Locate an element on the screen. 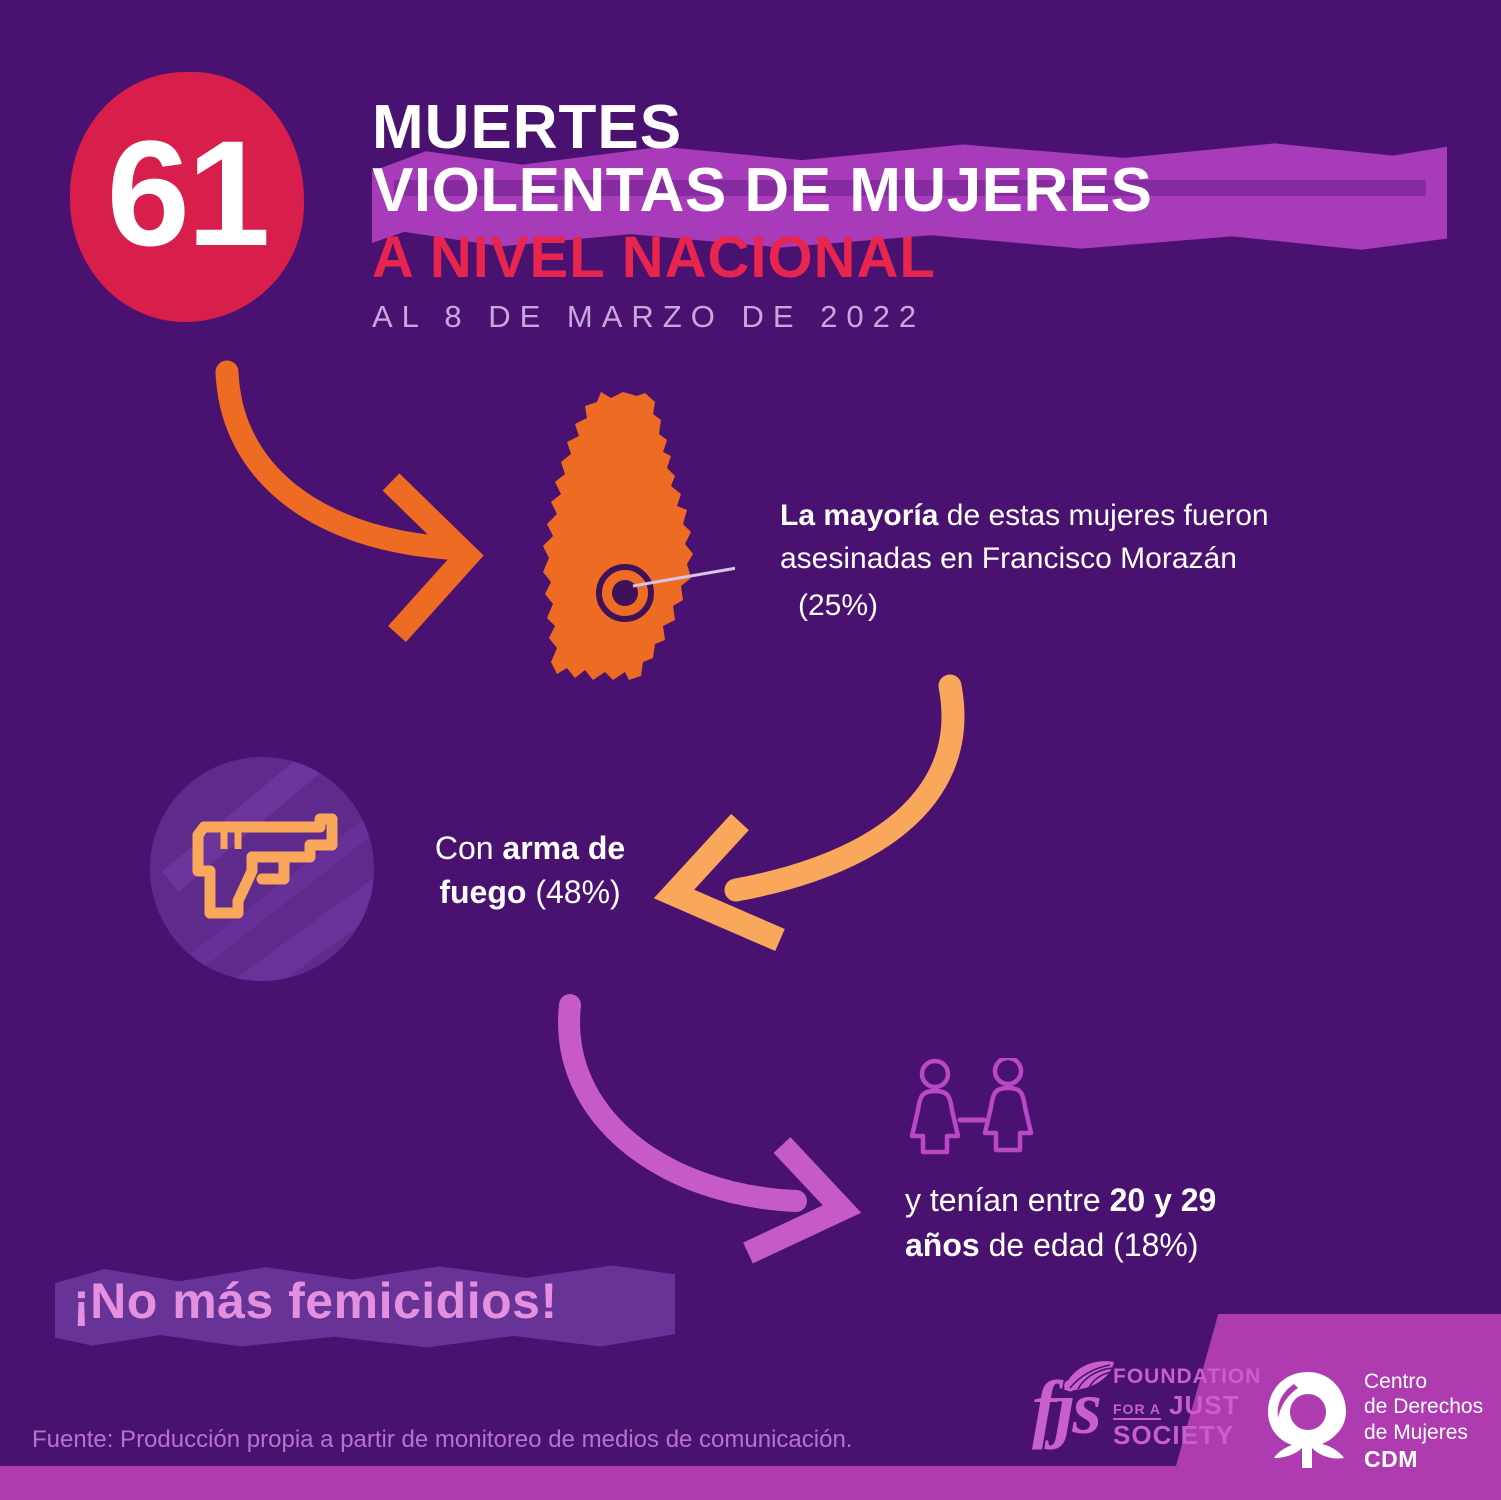 This screenshot has width=1501, height=1500. title-brush-stroke is located at coordinates (909, 196).